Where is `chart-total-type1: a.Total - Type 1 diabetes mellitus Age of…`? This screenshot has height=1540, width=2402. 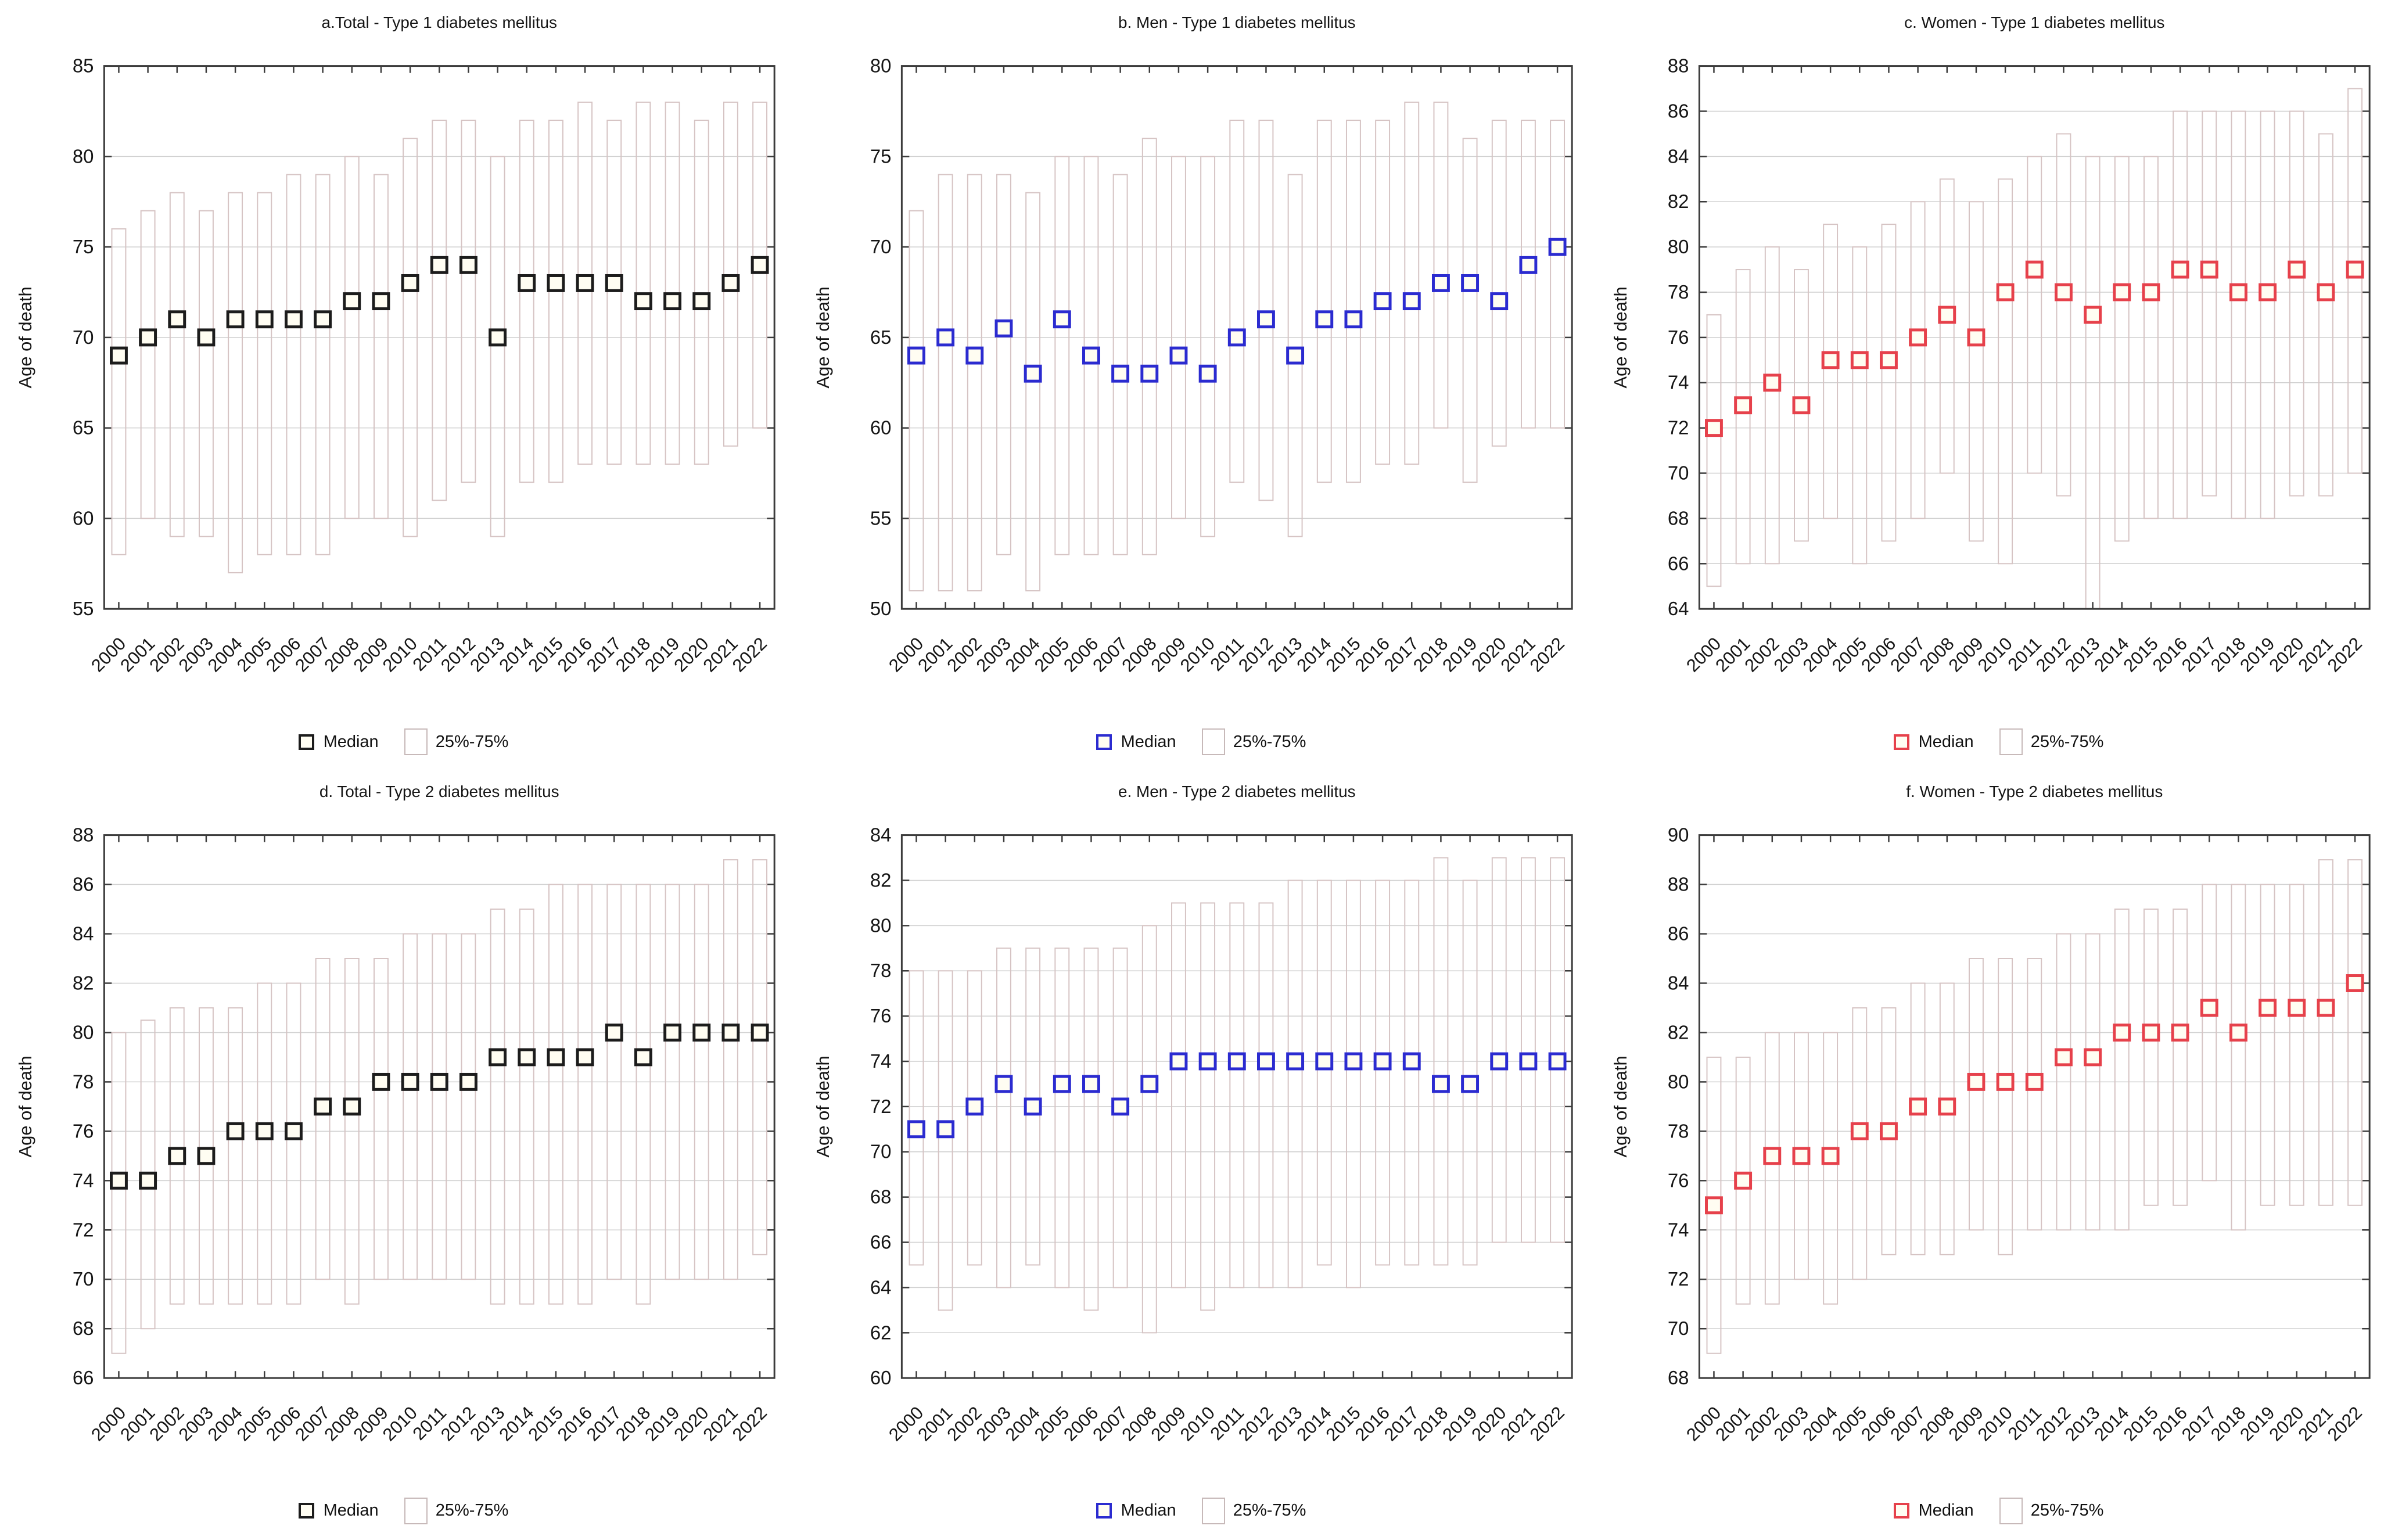
chart-total-type1: a.Total - Type 1 diabetes mellitus Age of… is located at coordinates (395, 344).